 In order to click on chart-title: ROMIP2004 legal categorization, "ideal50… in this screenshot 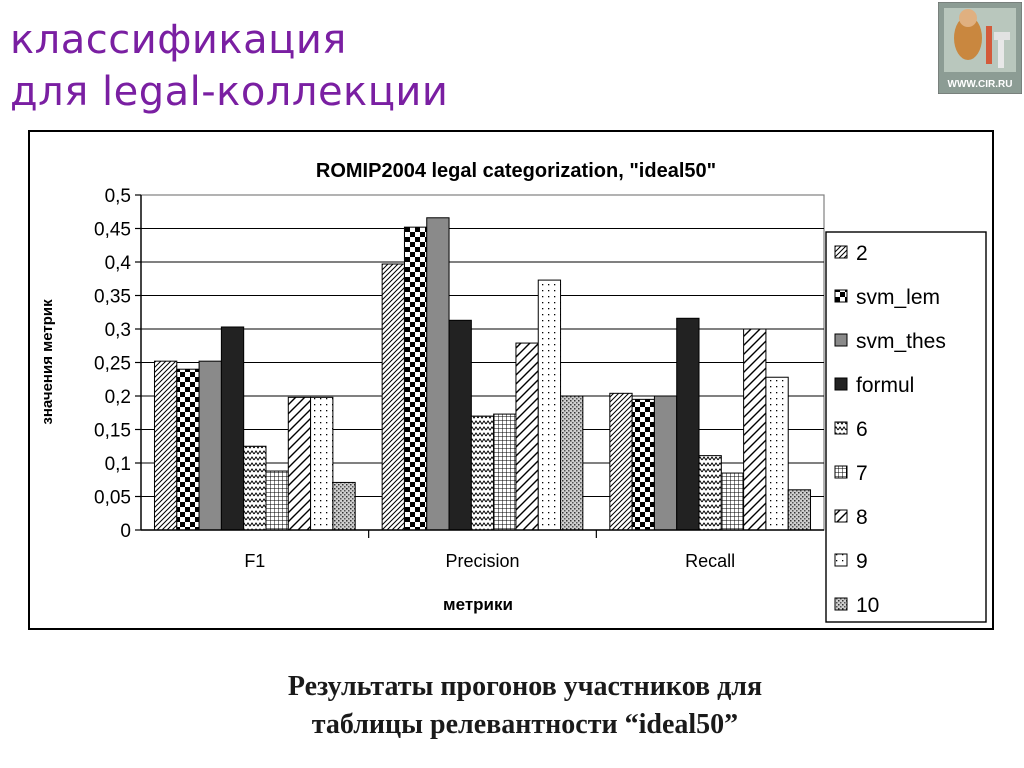, I will do `click(516, 171)`.